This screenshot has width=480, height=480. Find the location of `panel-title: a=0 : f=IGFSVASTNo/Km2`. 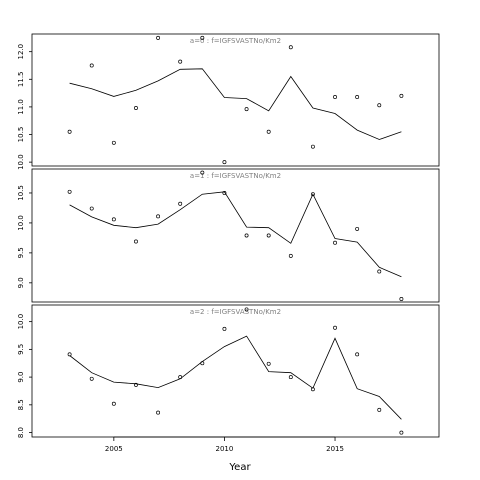

panel-title: a=0 : f=IGFSVASTNo/Km2 is located at coordinates (235, 41).